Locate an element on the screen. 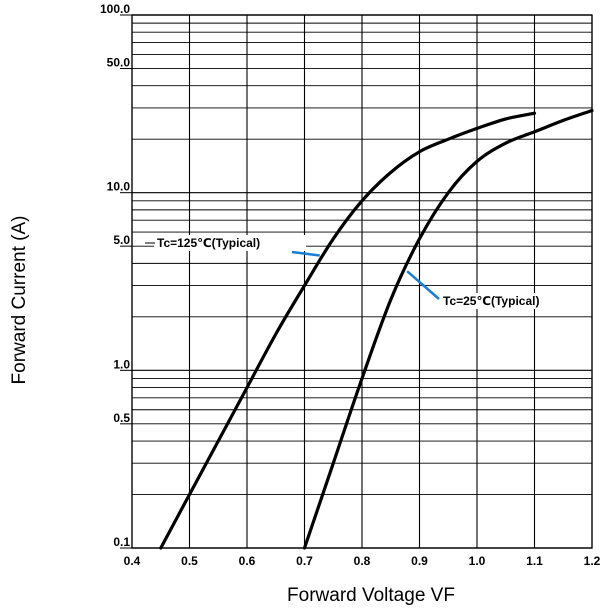 This screenshot has height=616, width=604. annotation-label-tc125: Tc=125℃(Typical) is located at coordinates (208, 243).